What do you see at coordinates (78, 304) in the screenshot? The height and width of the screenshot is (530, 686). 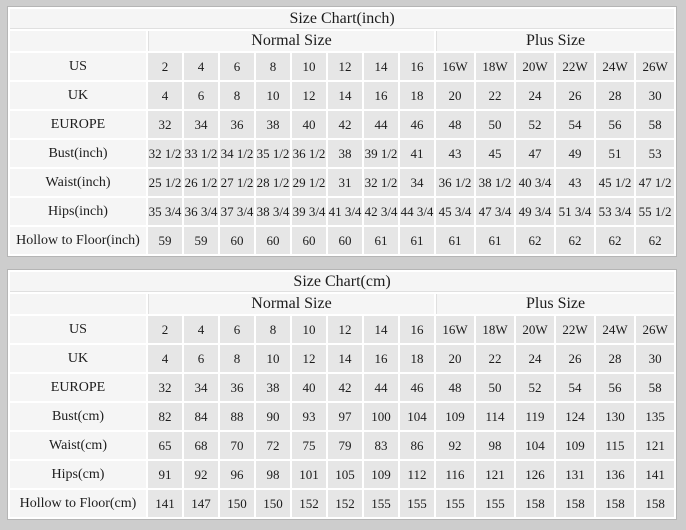 I see `corner-cell` at bounding box center [78, 304].